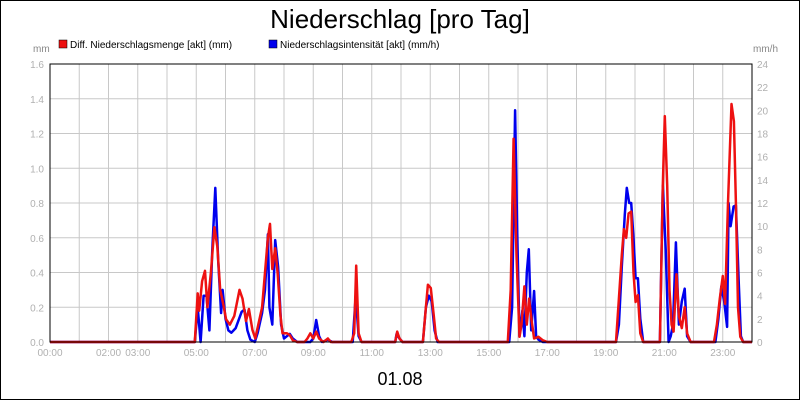 Image resolution: width=800 pixels, height=400 pixels. I want to click on y-right-tick-label: 22, so click(763, 88).